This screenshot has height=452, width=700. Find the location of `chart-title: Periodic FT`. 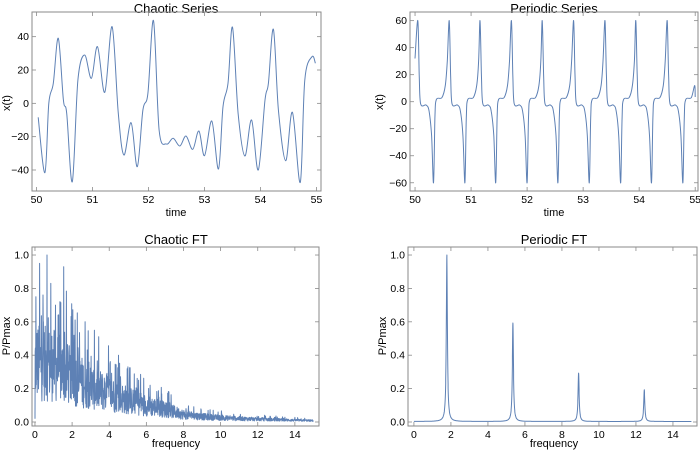

chart-title: Periodic FT is located at coordinates (554, 239).